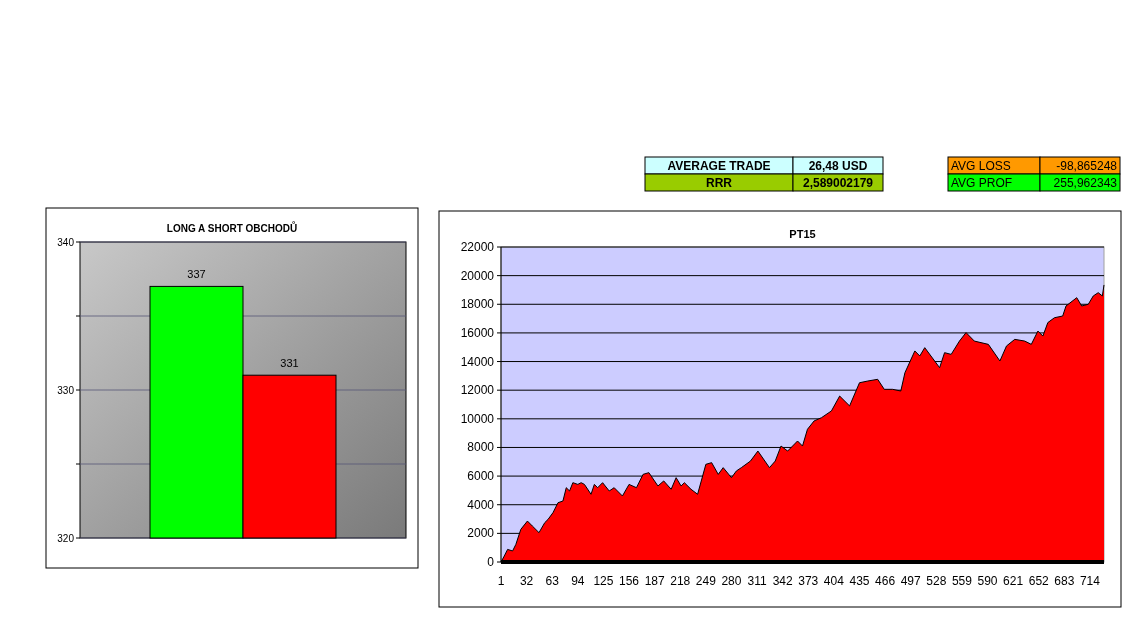 This screenshot has width=1137, height=617. I want to click on x-tick-label: 559, so click(962, 581).